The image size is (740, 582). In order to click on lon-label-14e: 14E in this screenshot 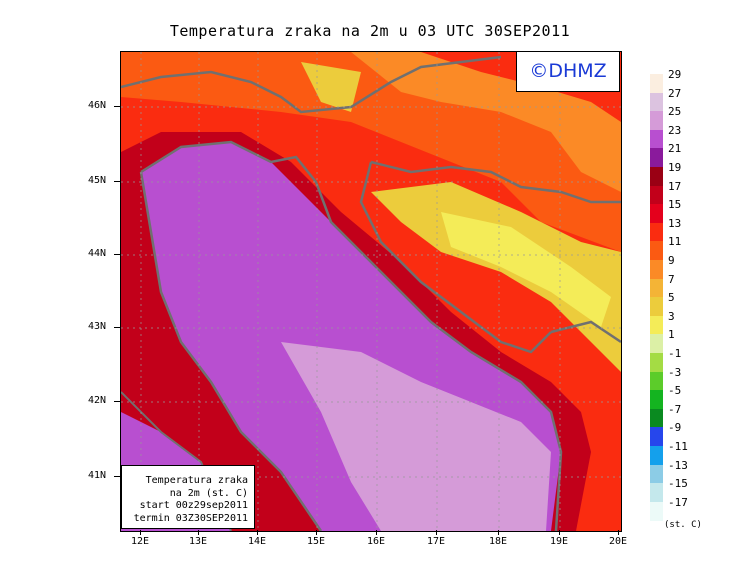, I will do `click(257, 541)`.